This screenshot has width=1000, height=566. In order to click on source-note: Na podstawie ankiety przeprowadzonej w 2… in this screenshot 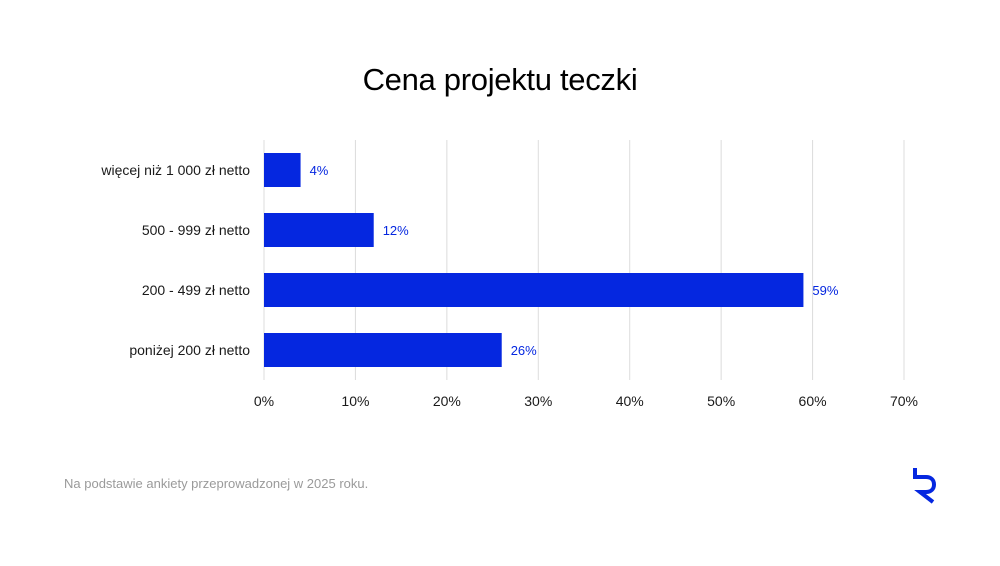, I will do `click(216, 483)`.